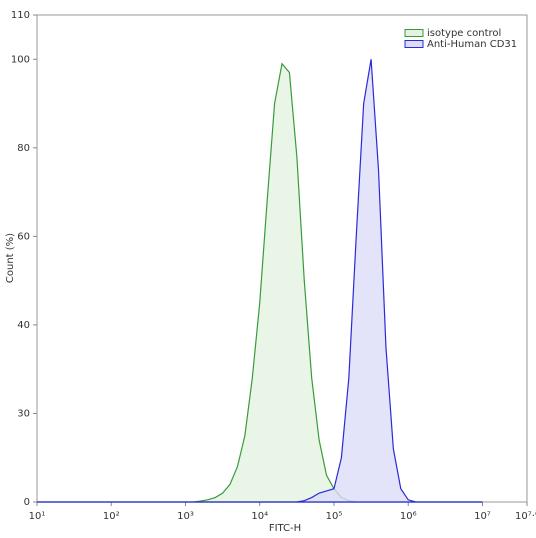  I want to click on y-axis-label: Count (%), so click(10, 258).